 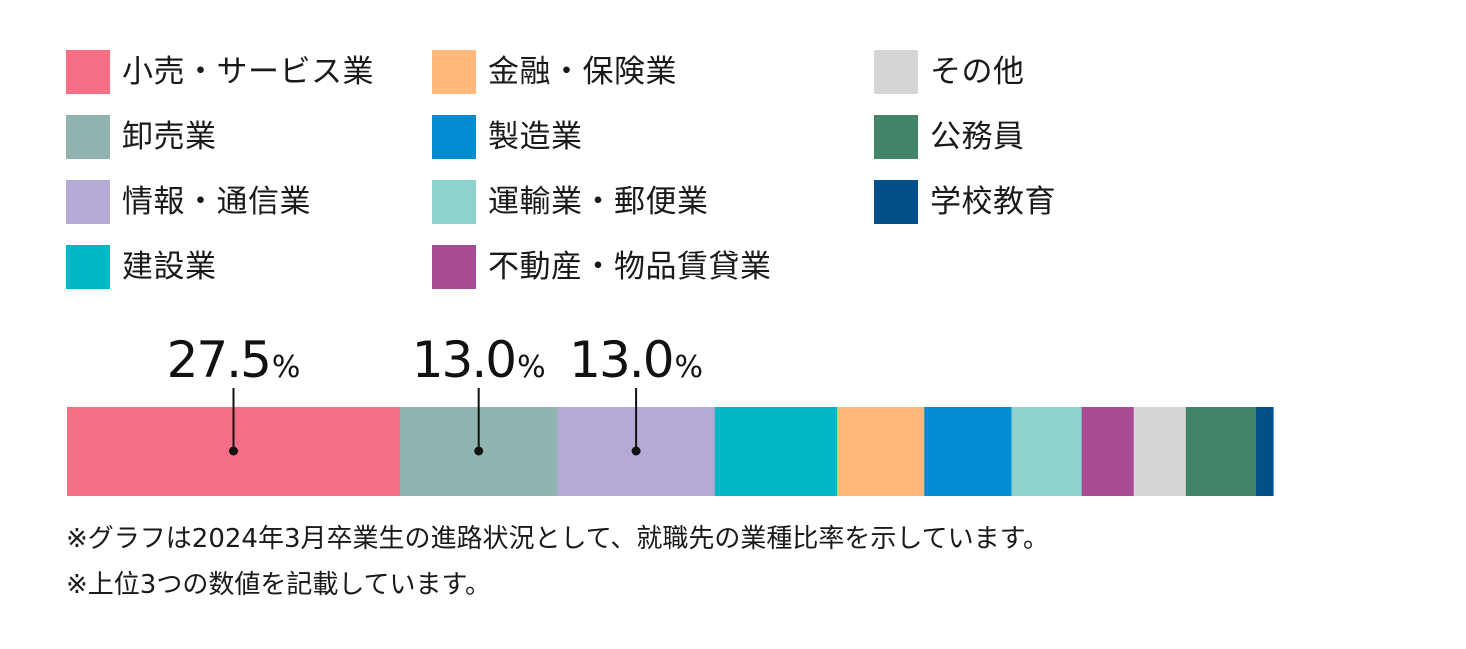 I want to click on legend-item: 小売・サービス業, so click(x=220, y=72).